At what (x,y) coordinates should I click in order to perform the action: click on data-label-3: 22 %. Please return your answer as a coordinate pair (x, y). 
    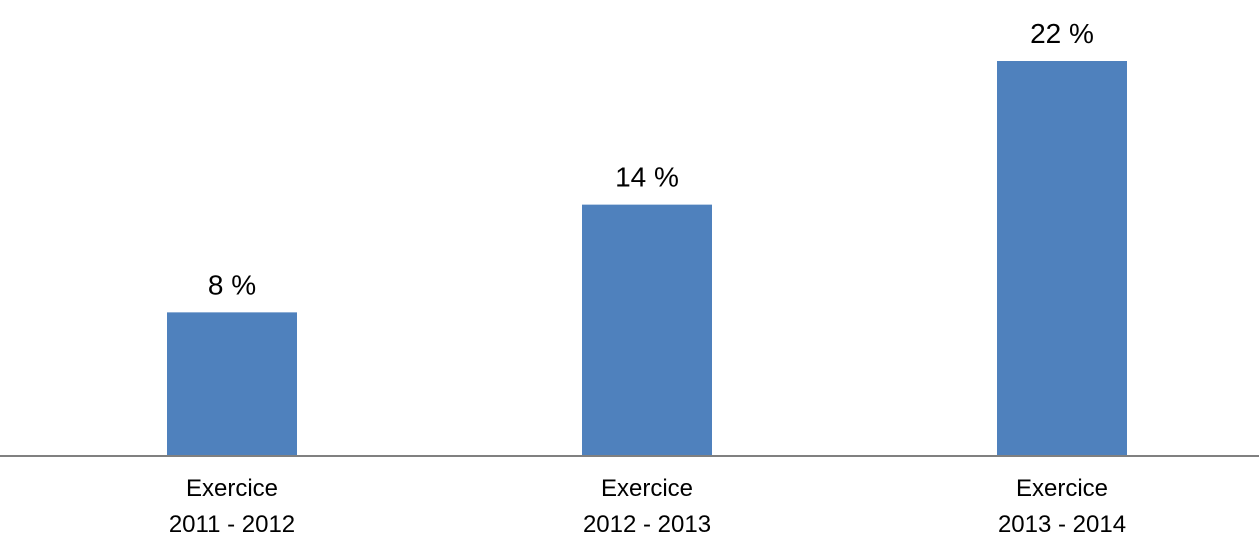
    Looking at the image, I should click on (1062, 33).